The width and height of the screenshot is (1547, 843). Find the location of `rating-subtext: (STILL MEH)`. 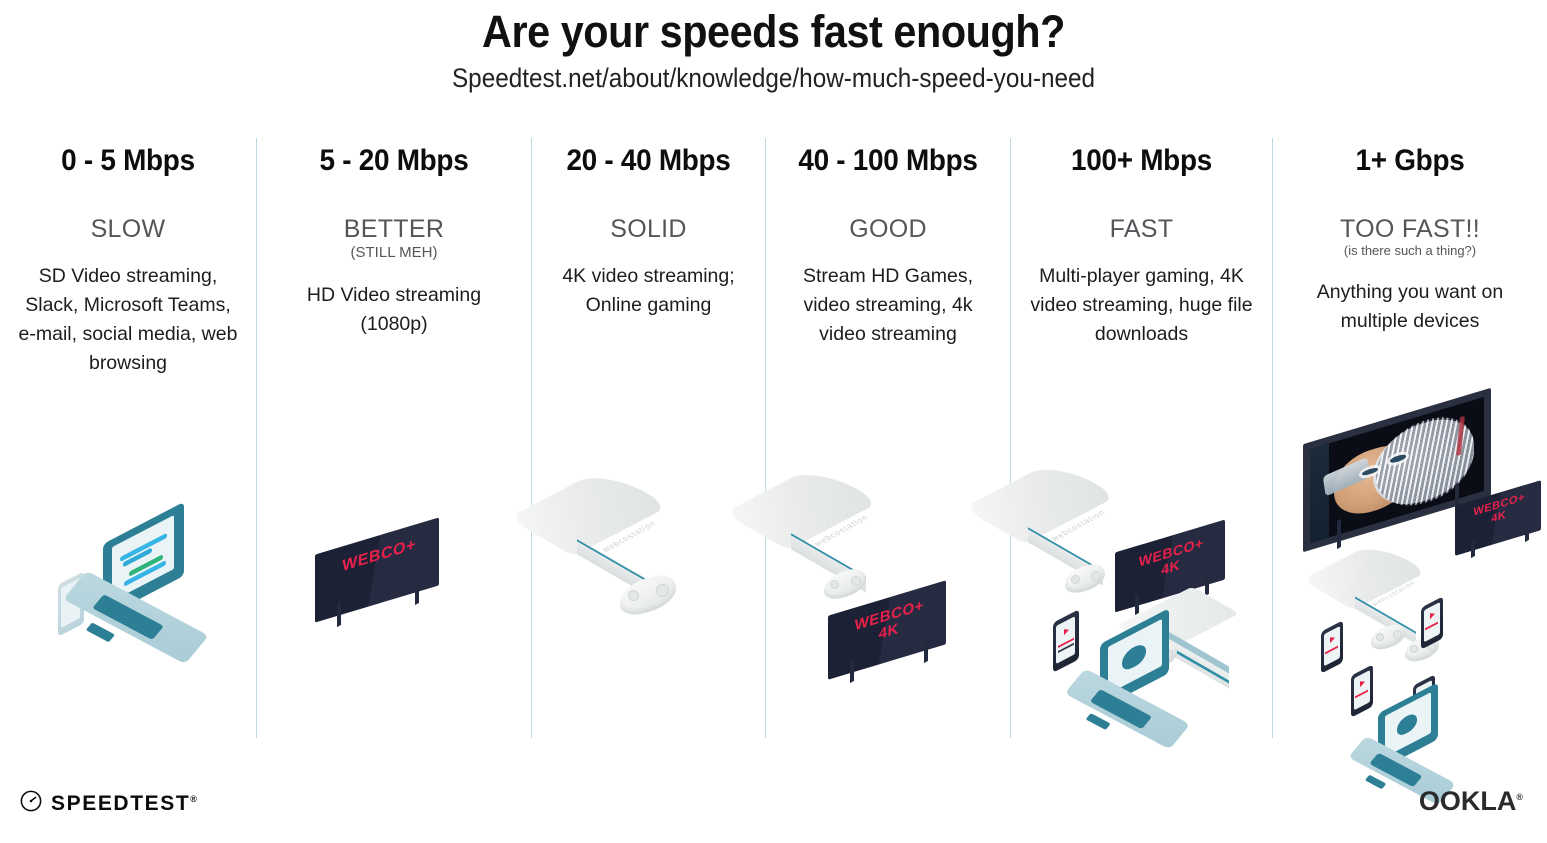

rating-subtext: (STILL MEH) is located at coordinates (394, 253).